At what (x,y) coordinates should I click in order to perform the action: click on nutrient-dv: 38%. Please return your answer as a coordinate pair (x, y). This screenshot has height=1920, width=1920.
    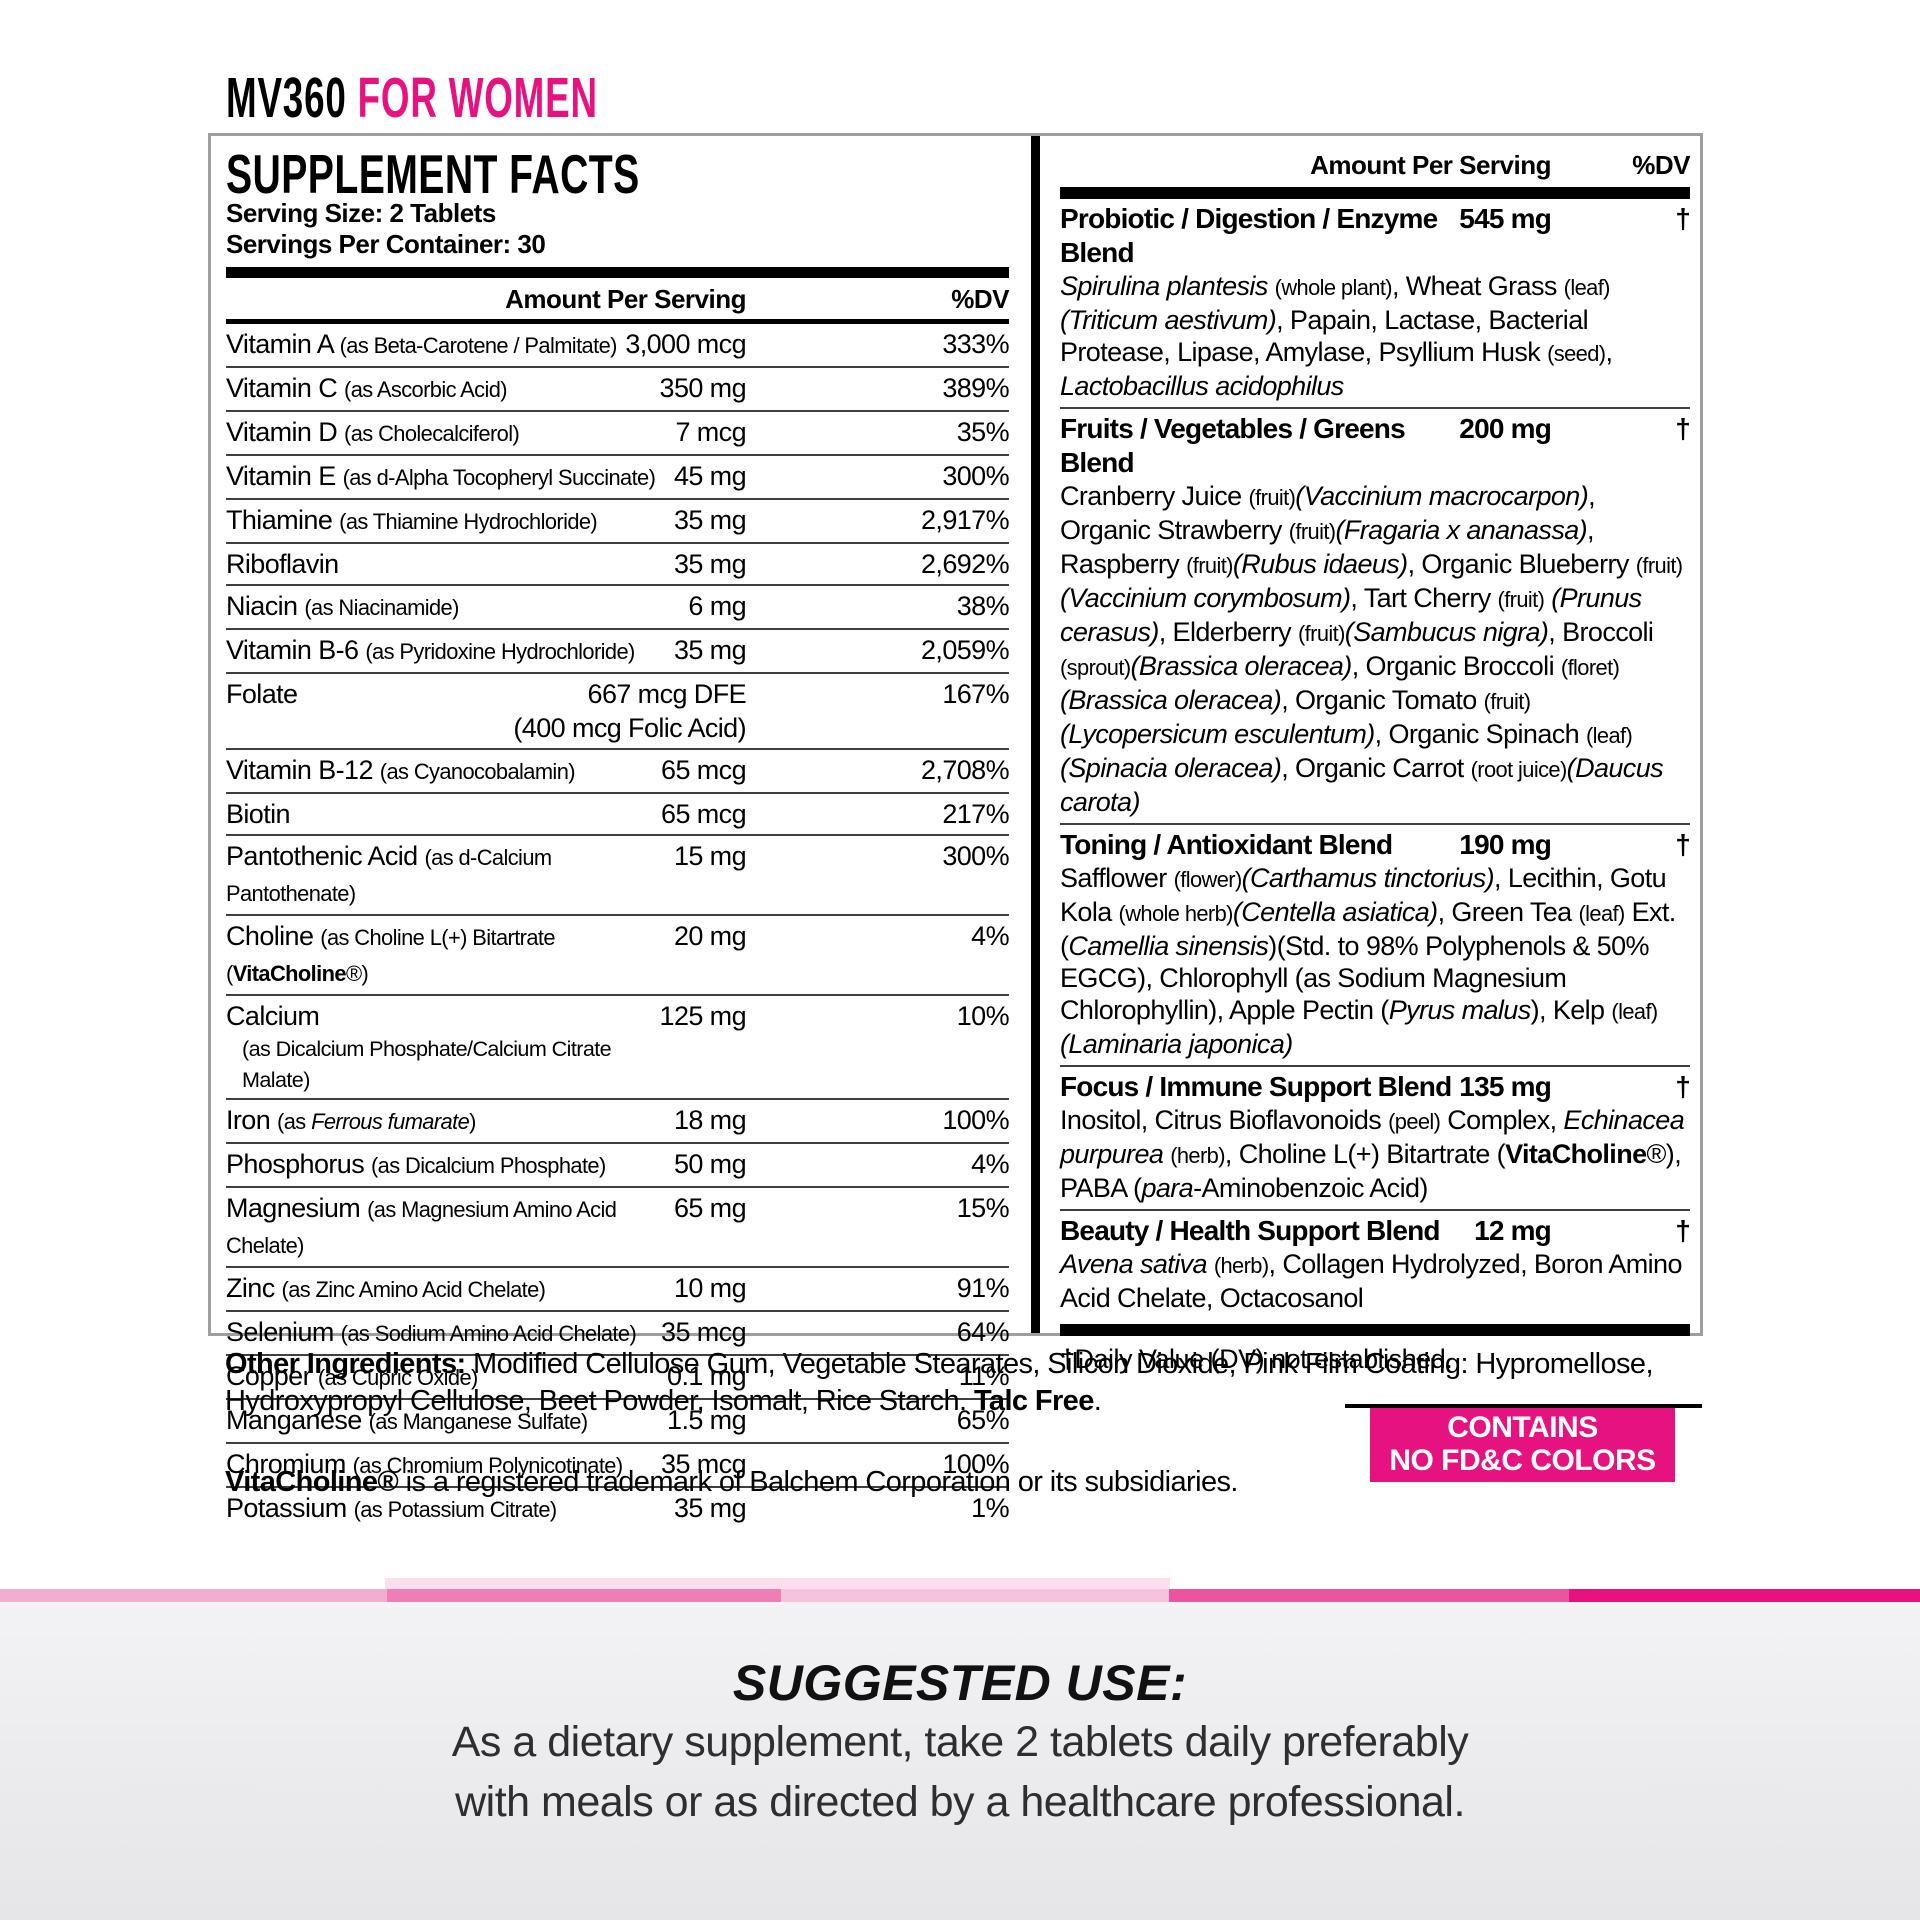
    Looking at the image, I should click on (983, 606).